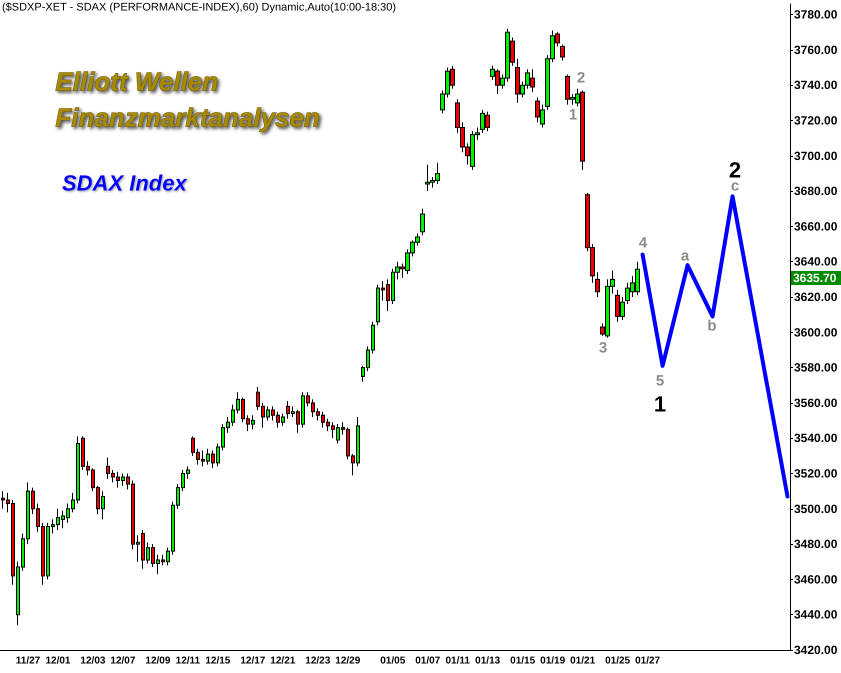  Describe the element at coordinates (815, 278) in the screenshot. I see `text: 3635.70` at that location.